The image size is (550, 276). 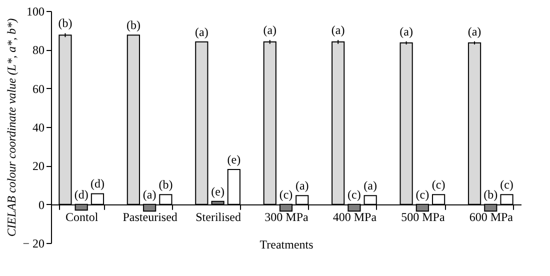 I want to click on y-tick-label: 20, so click(x=38, y=166).